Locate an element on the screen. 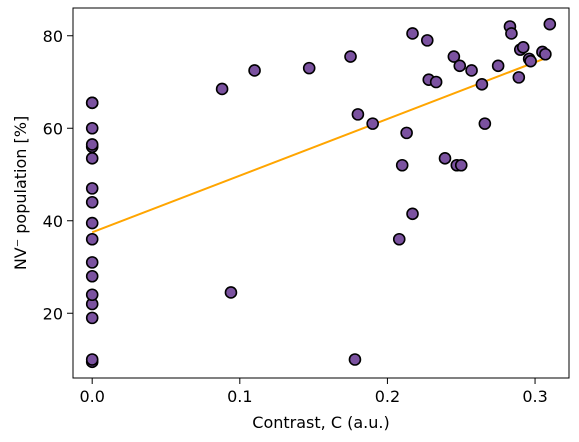 Image resolution: width=579 pixels, height=442 pixels. x-tick-label: 0.1 is located at coordinates (239, 396).